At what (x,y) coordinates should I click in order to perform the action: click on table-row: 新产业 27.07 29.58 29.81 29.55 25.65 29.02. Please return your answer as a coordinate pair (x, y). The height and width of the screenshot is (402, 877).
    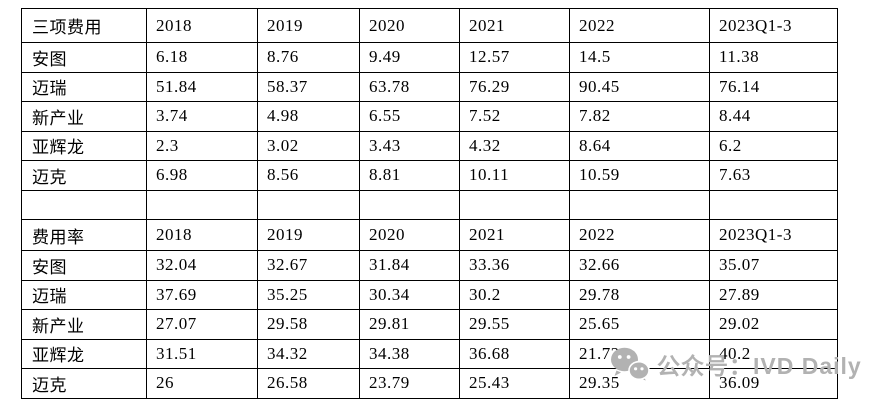
    Looking at the image, I should click on (429, 324).